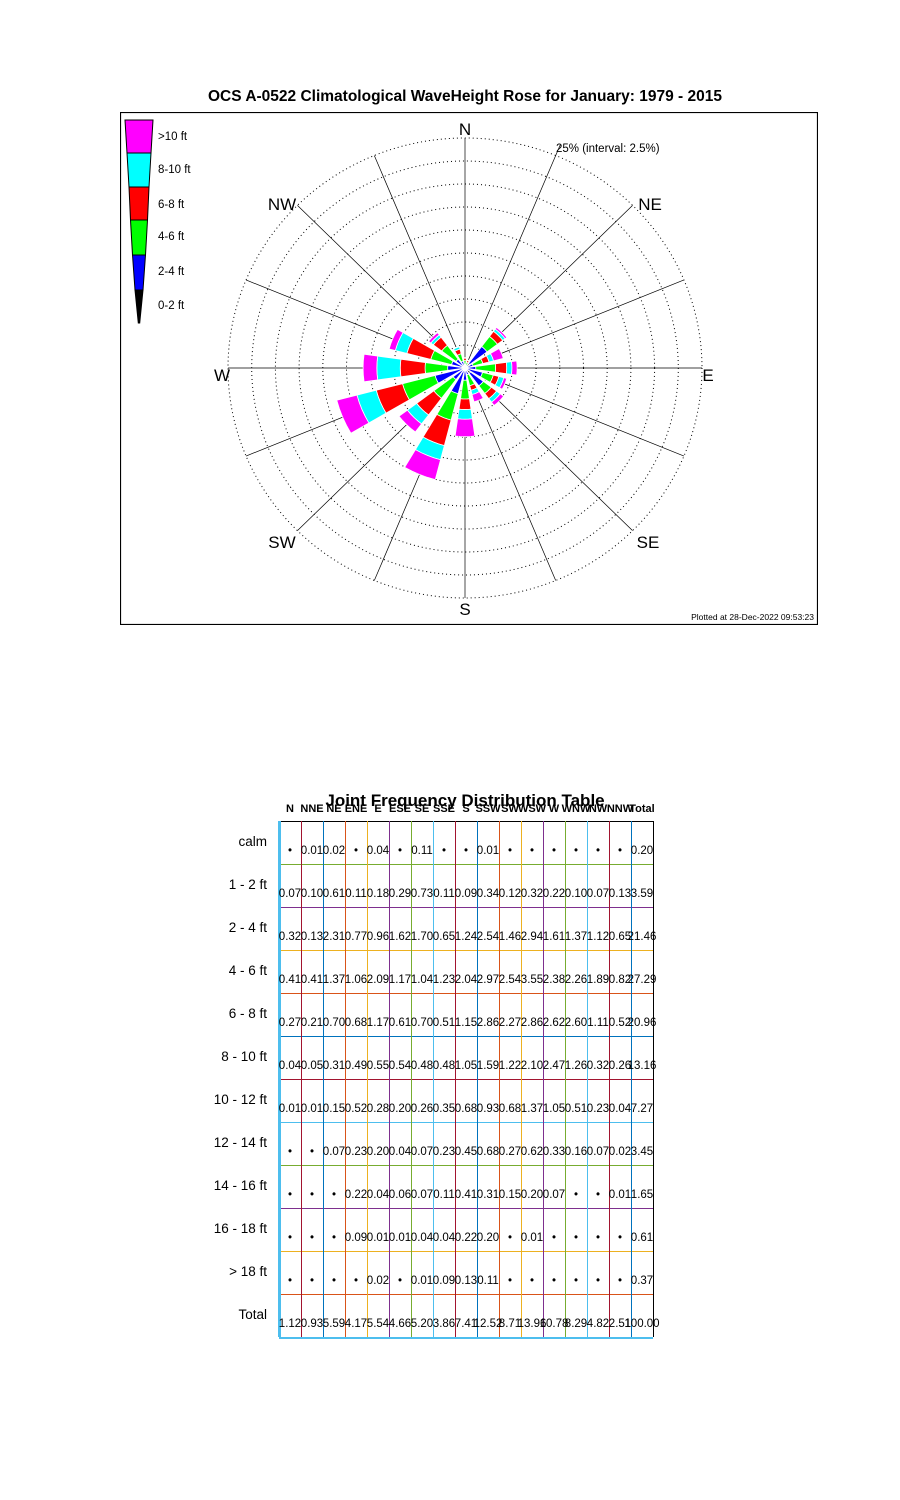  I want to click on table-col-header: S, so click(466, 809).